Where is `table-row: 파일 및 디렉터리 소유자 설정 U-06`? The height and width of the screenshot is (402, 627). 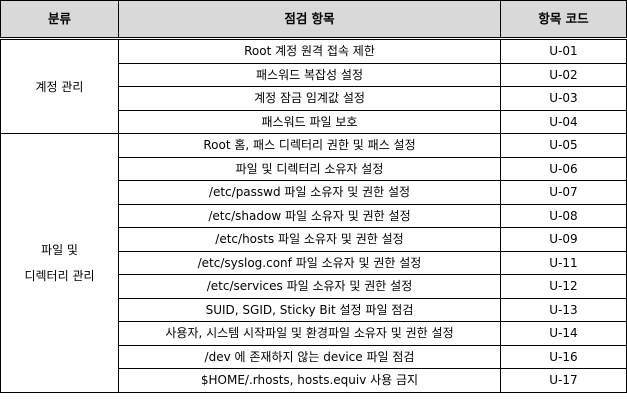 table-row: 파일 및 디렉터리 소유자 설정 U-06 is located at coordinates (314, 168).